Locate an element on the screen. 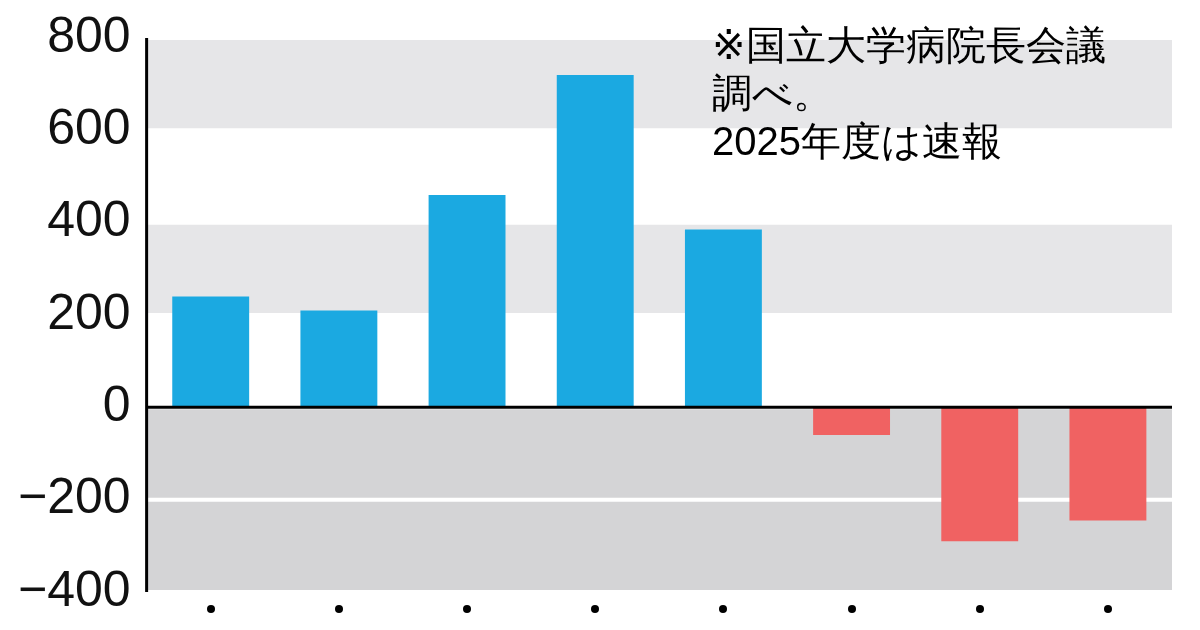 The width and height of the screenshot is (1200, 630). y-tick-label: 800 is located at coordinates (89, 34).